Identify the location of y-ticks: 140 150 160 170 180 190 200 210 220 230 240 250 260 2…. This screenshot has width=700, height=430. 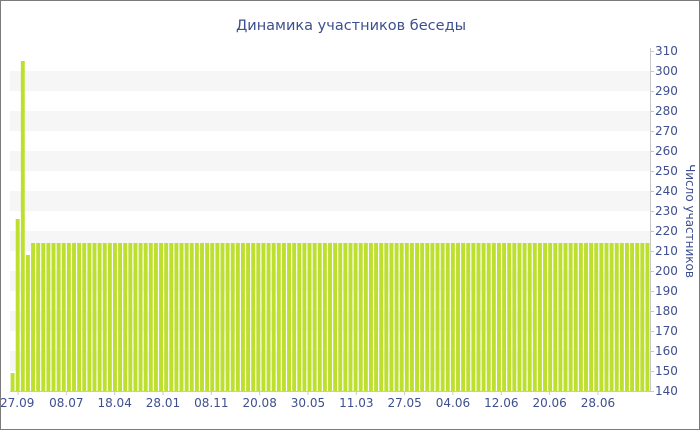
(664, 221).